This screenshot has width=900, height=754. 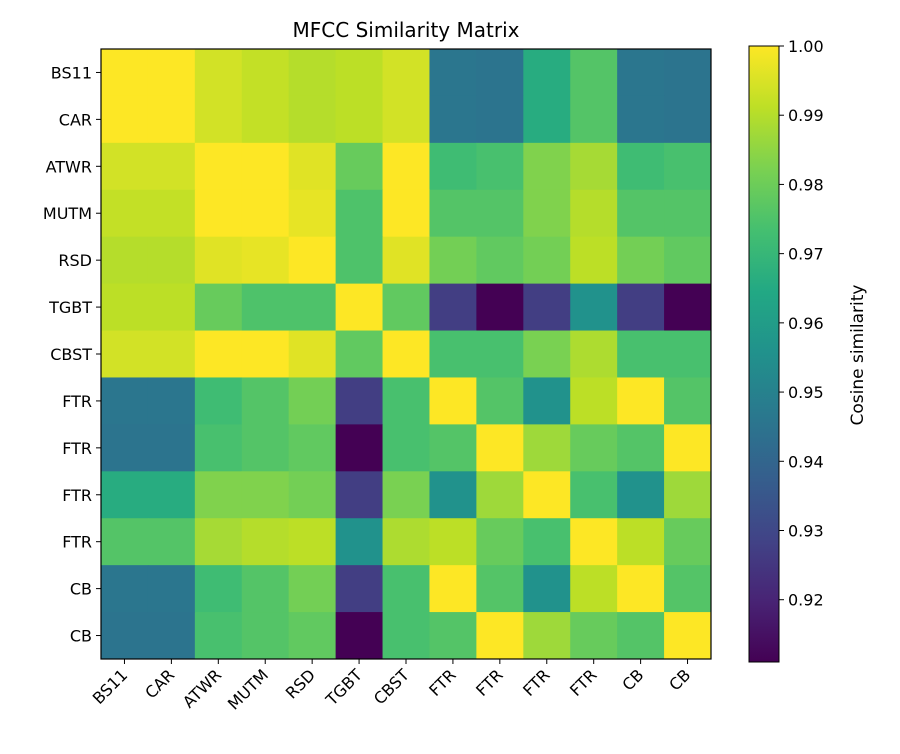 What do you see at coordinates (248, 689) in the screenshot?
I see `x-tick-label: MUTM` at bounding box center [248, 689].